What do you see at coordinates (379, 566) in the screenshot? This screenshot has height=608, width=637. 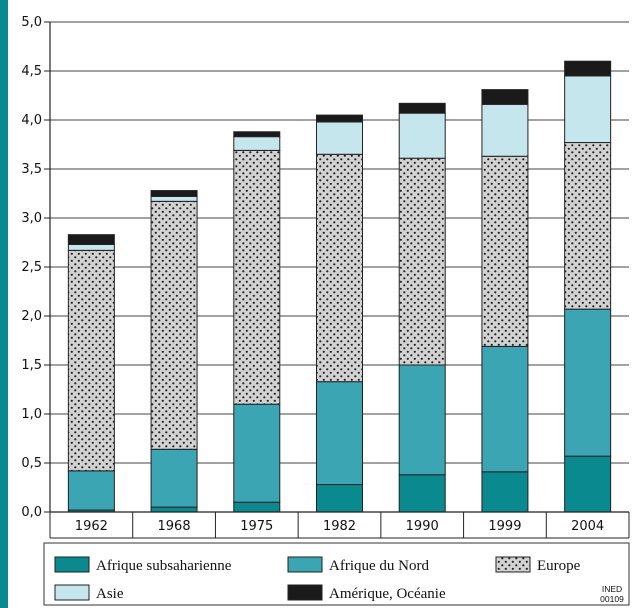 I see `legend-label: Afrique du Nord` at bounding box center [379, 566].